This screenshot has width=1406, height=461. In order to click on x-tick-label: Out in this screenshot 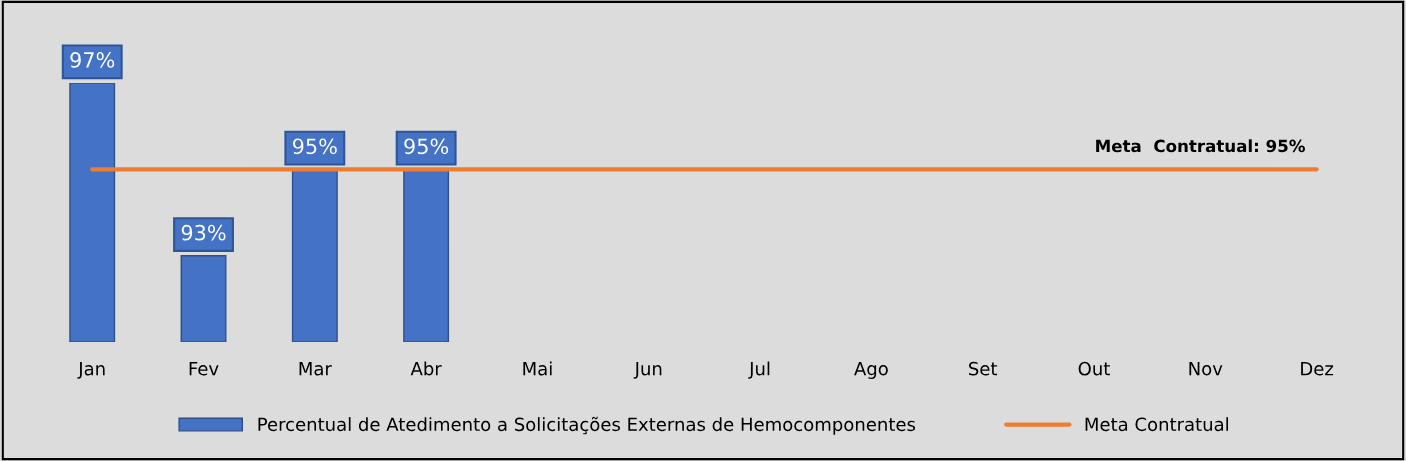, I will do `click(1094, 368)`.